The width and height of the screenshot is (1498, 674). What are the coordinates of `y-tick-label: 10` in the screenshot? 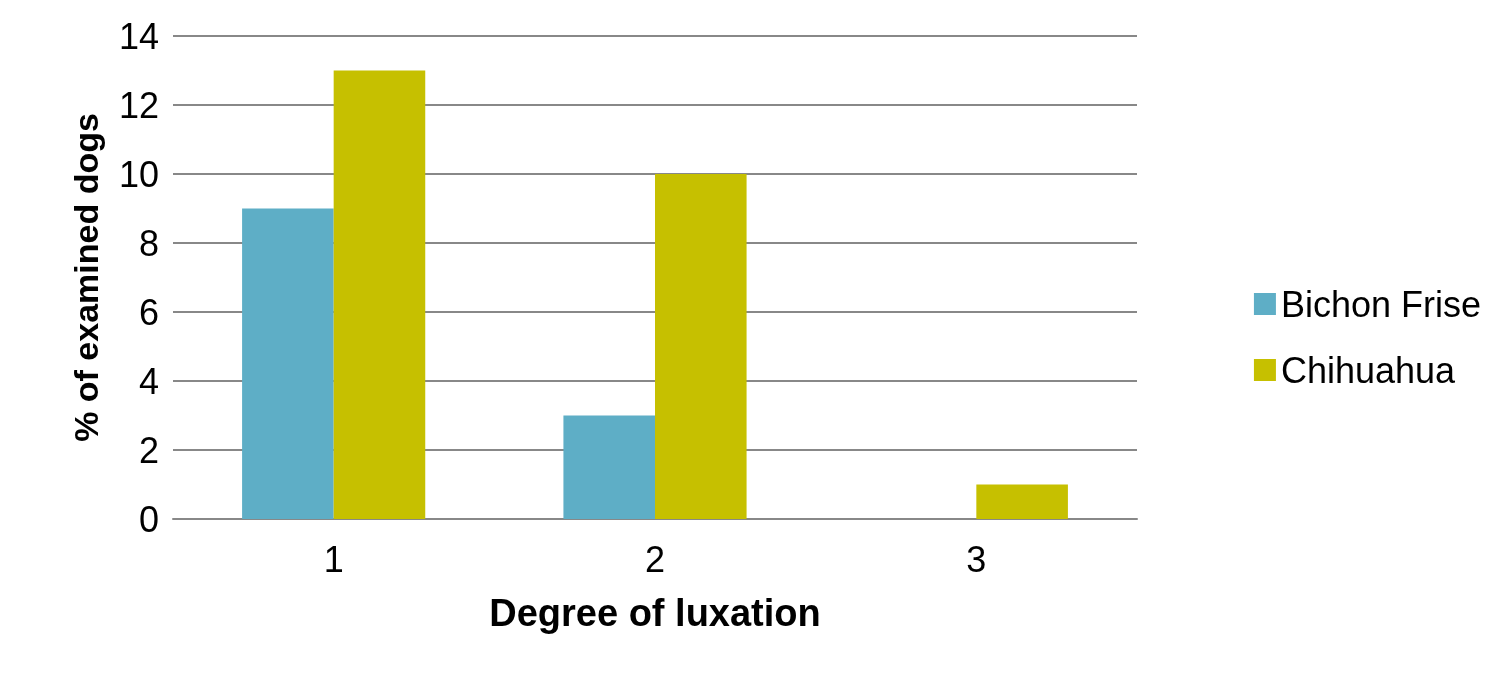 It's located at (138, 174).